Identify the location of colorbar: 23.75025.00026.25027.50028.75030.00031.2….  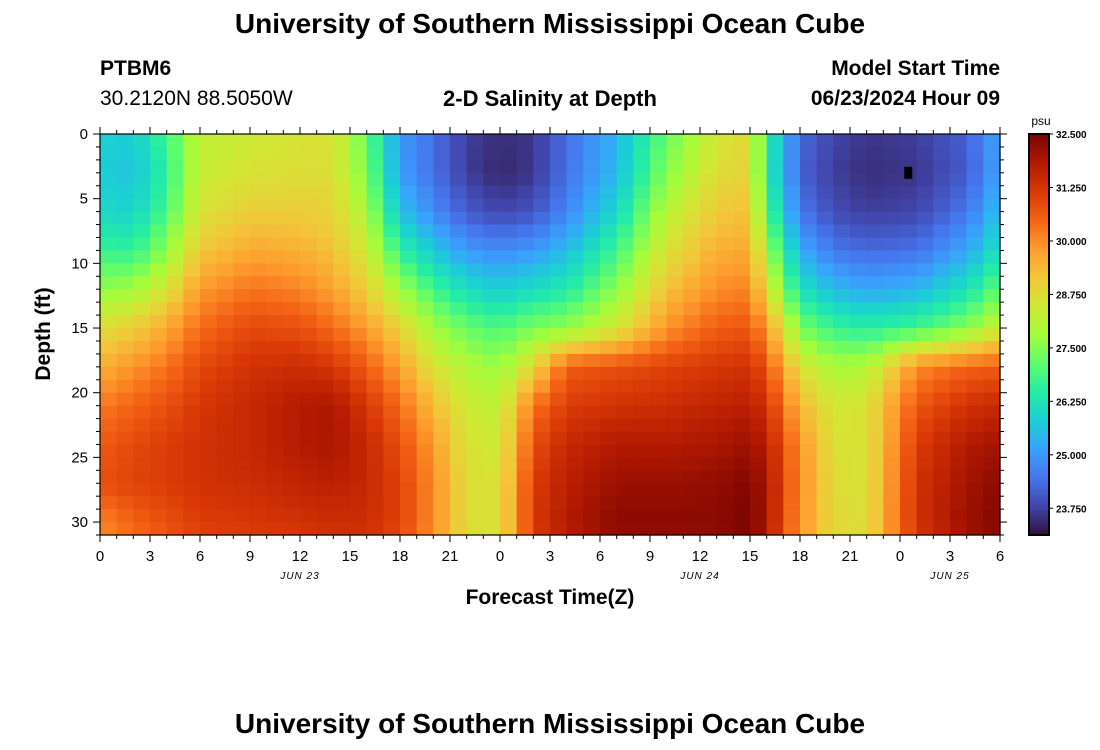
(1057, 333).